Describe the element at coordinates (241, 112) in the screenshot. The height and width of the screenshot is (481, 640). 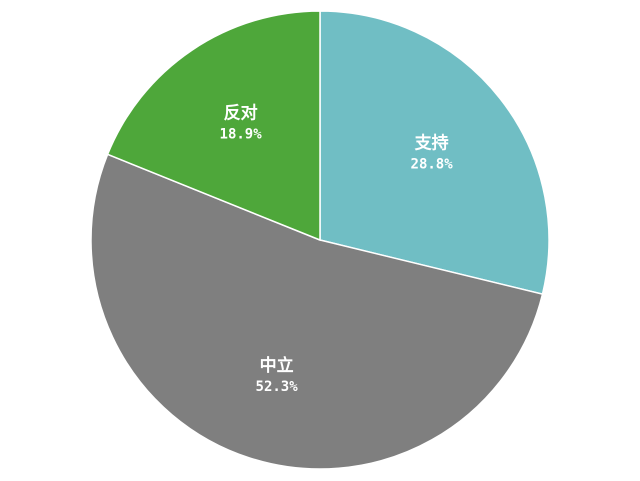
I see `slice-label: 反对` at that location.